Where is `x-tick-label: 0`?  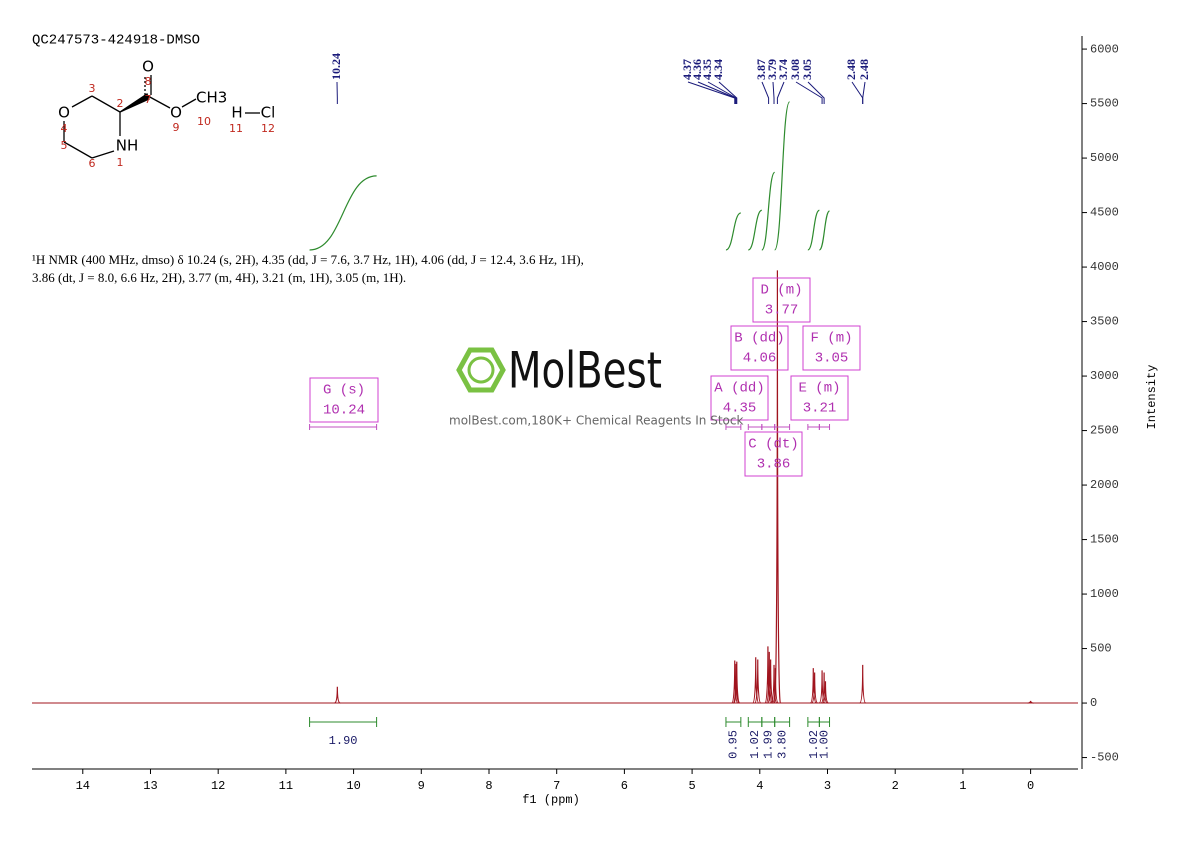 x-tick-label: 0 is located at coordinates (1030, 786).